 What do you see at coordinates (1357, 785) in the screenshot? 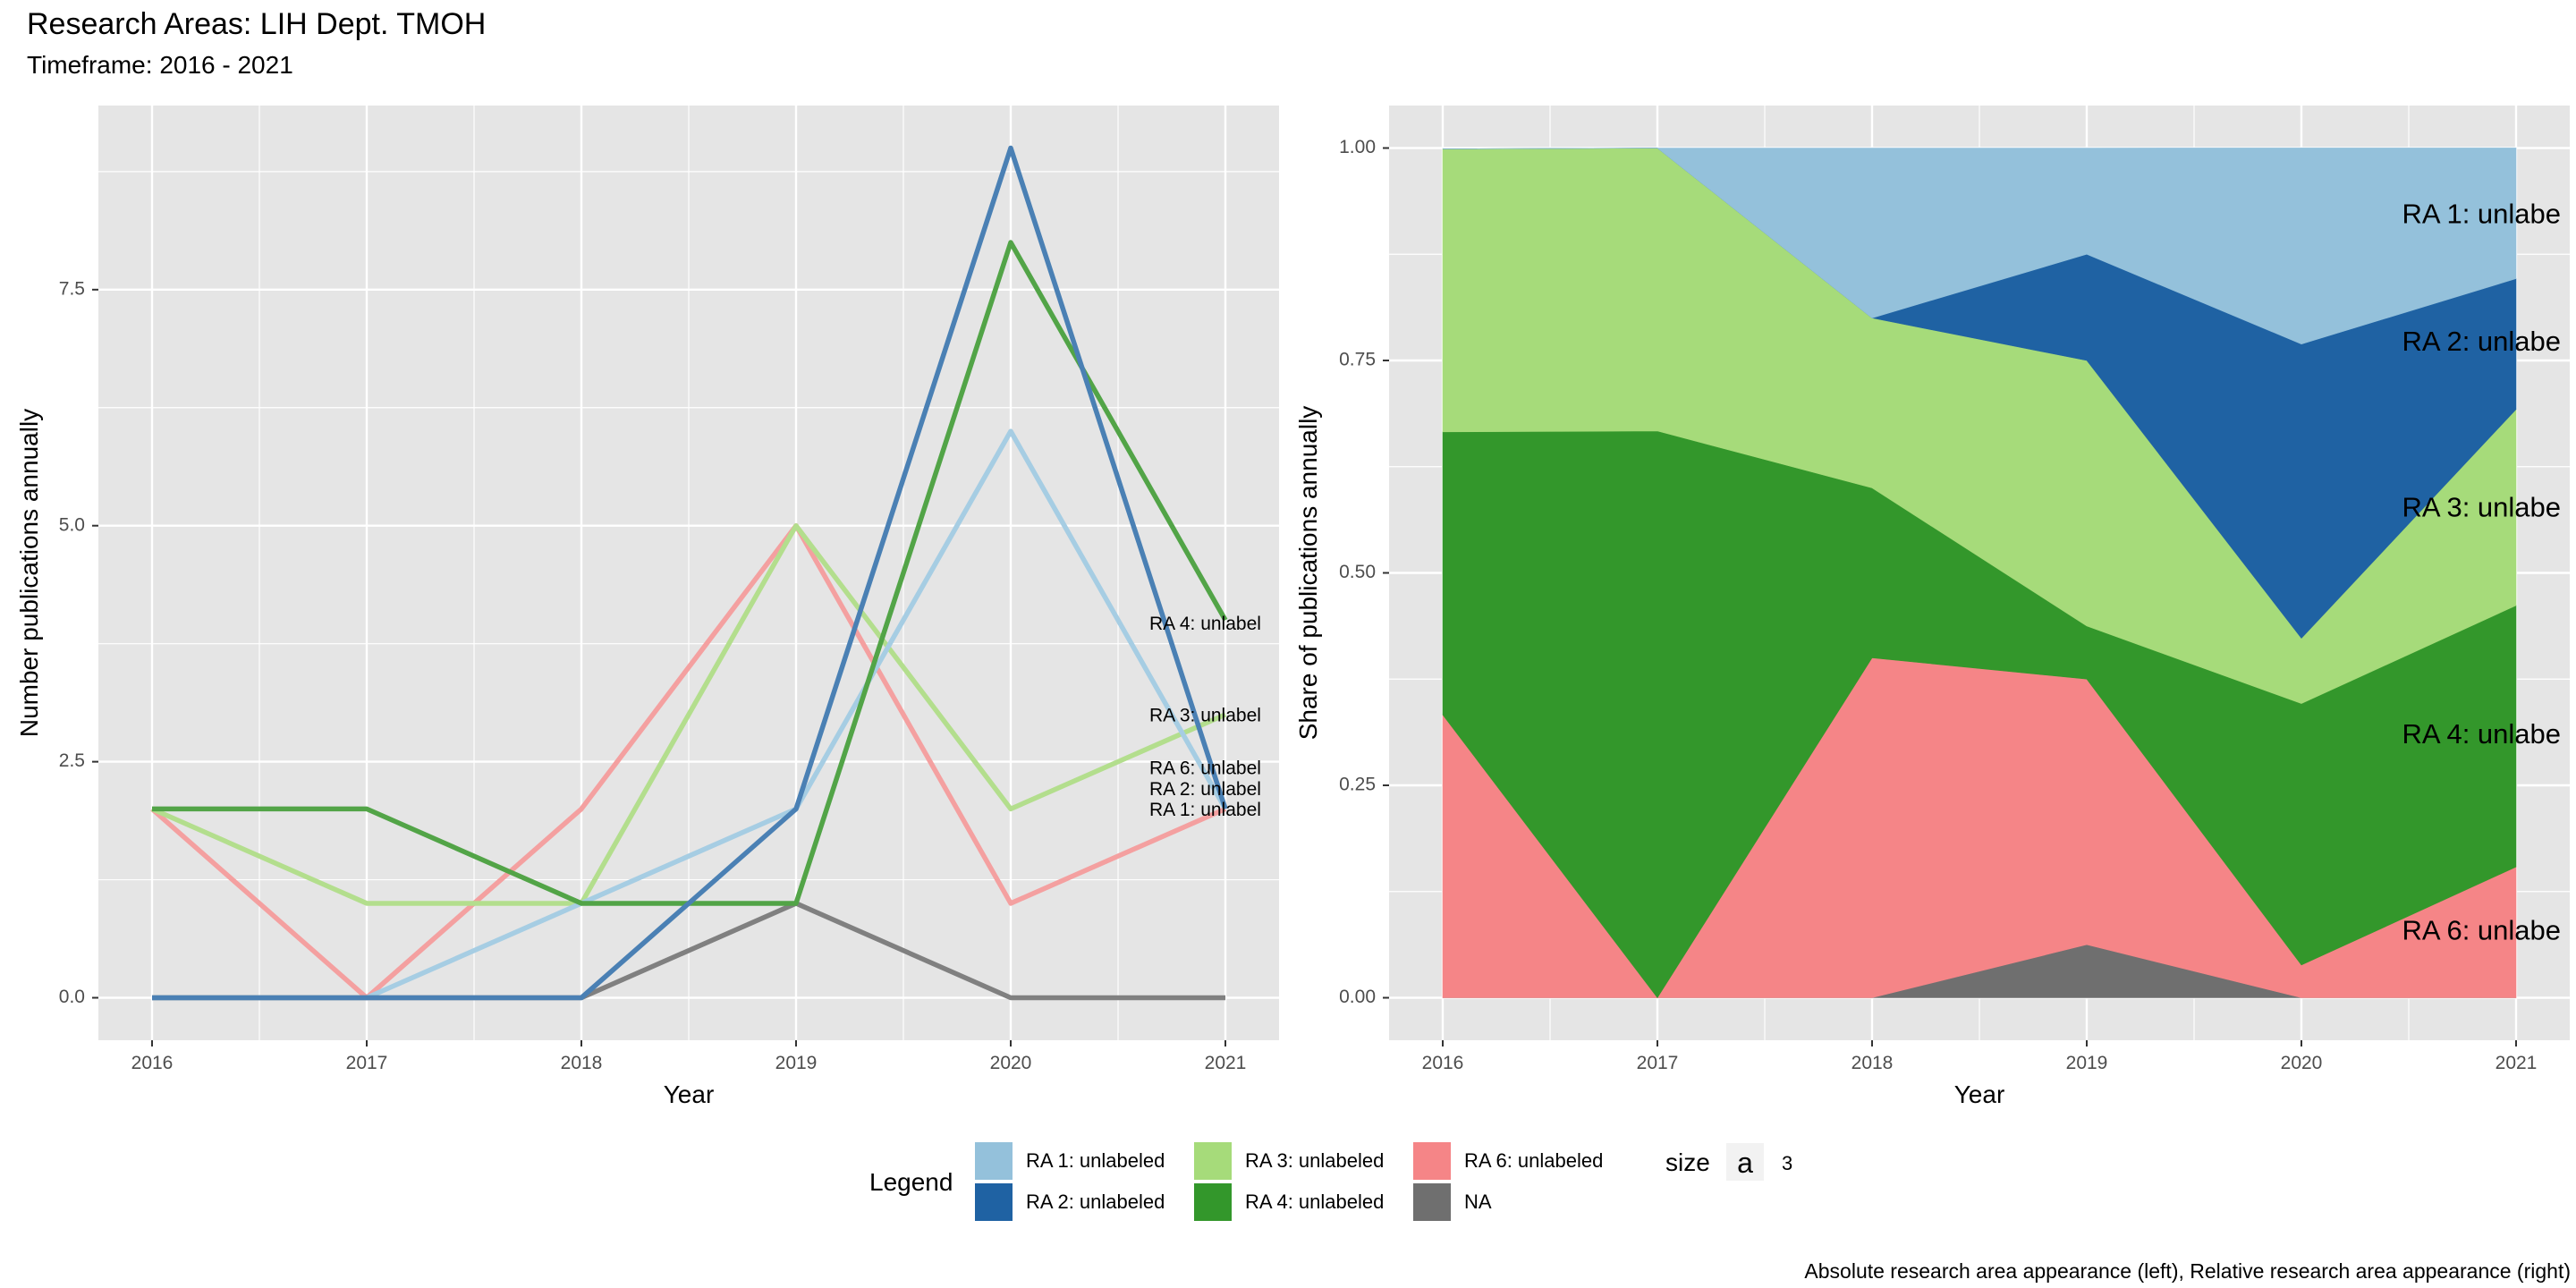
I see `y-tick-label: 0.25` at bounding box center [1357, 785].